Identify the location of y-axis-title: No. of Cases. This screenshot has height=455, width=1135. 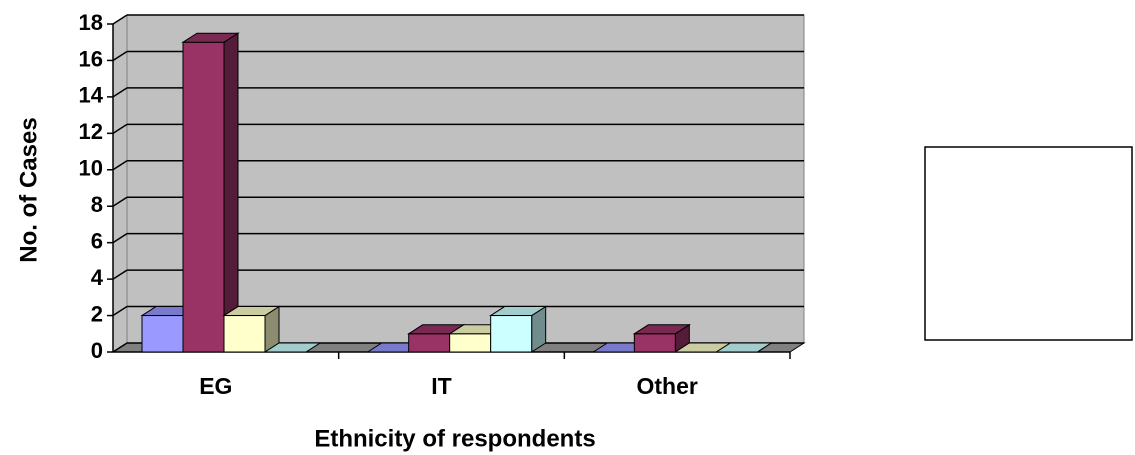
(28, 189).